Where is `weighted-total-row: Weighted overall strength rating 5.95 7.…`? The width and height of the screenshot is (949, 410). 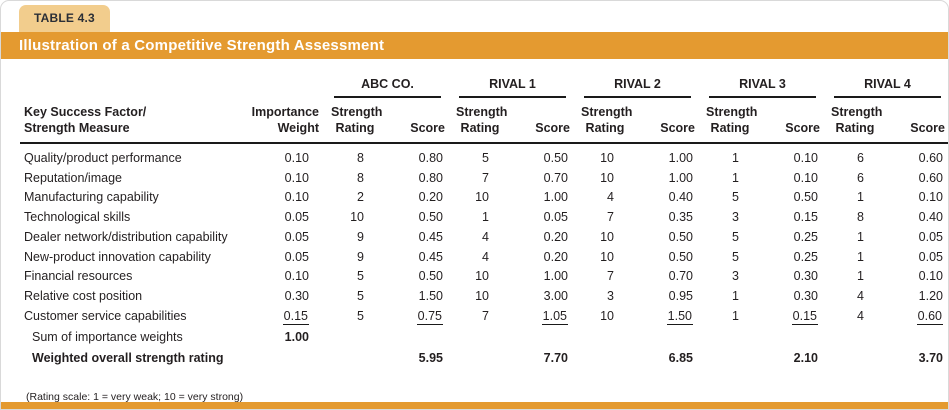 weighted-total-row: Weighted overall strength rating 5.95 7.… is located at coordinates (484, 358).